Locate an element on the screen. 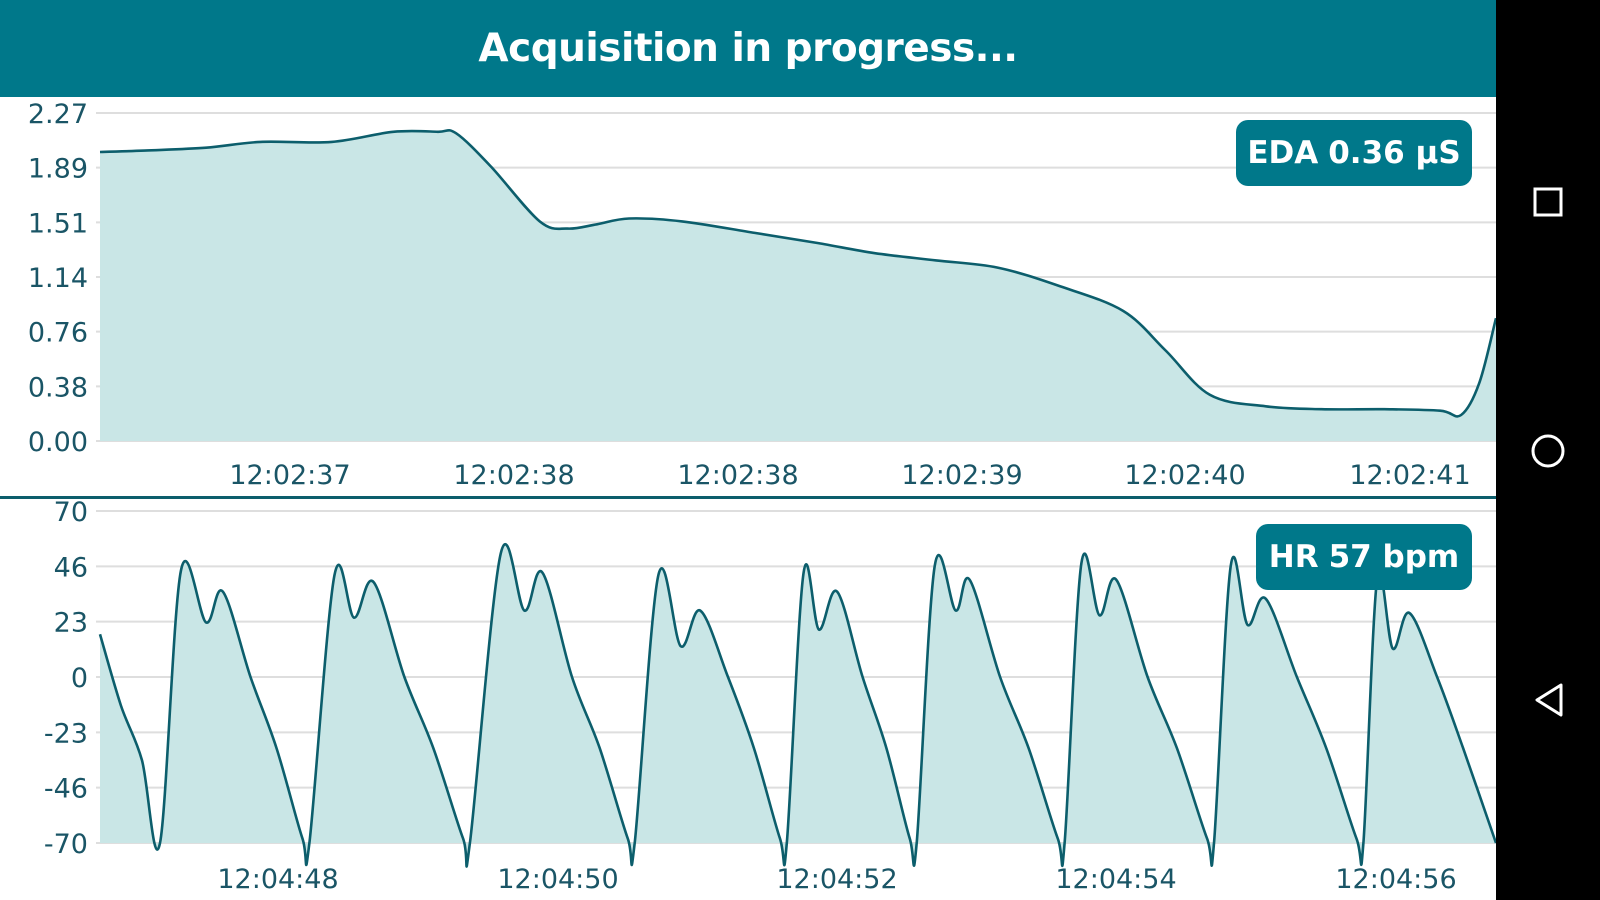  eda-y-tick-label: 1.51 is located at coordinates (58, 223).